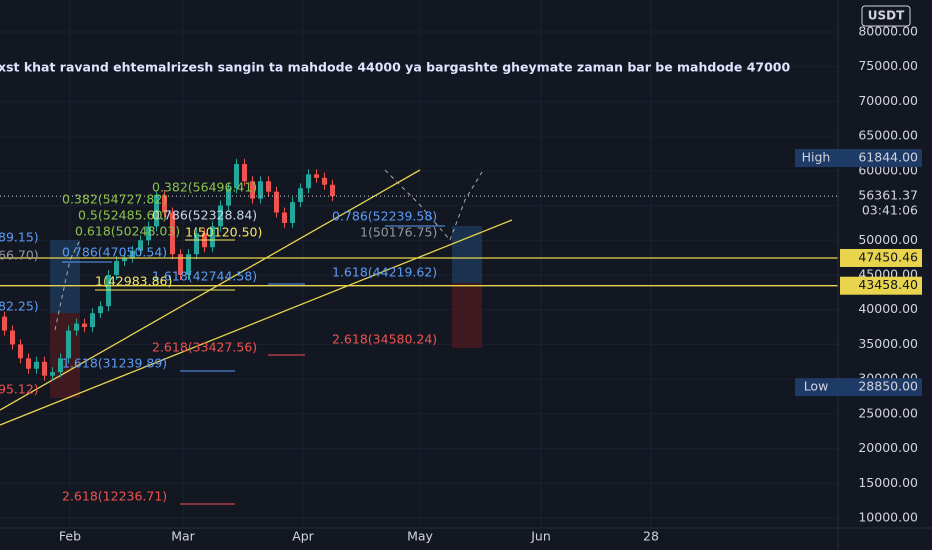  Describe the element at coordinates (888, 157) in the screenshot. I see `high-value: 61844.00` at that location.